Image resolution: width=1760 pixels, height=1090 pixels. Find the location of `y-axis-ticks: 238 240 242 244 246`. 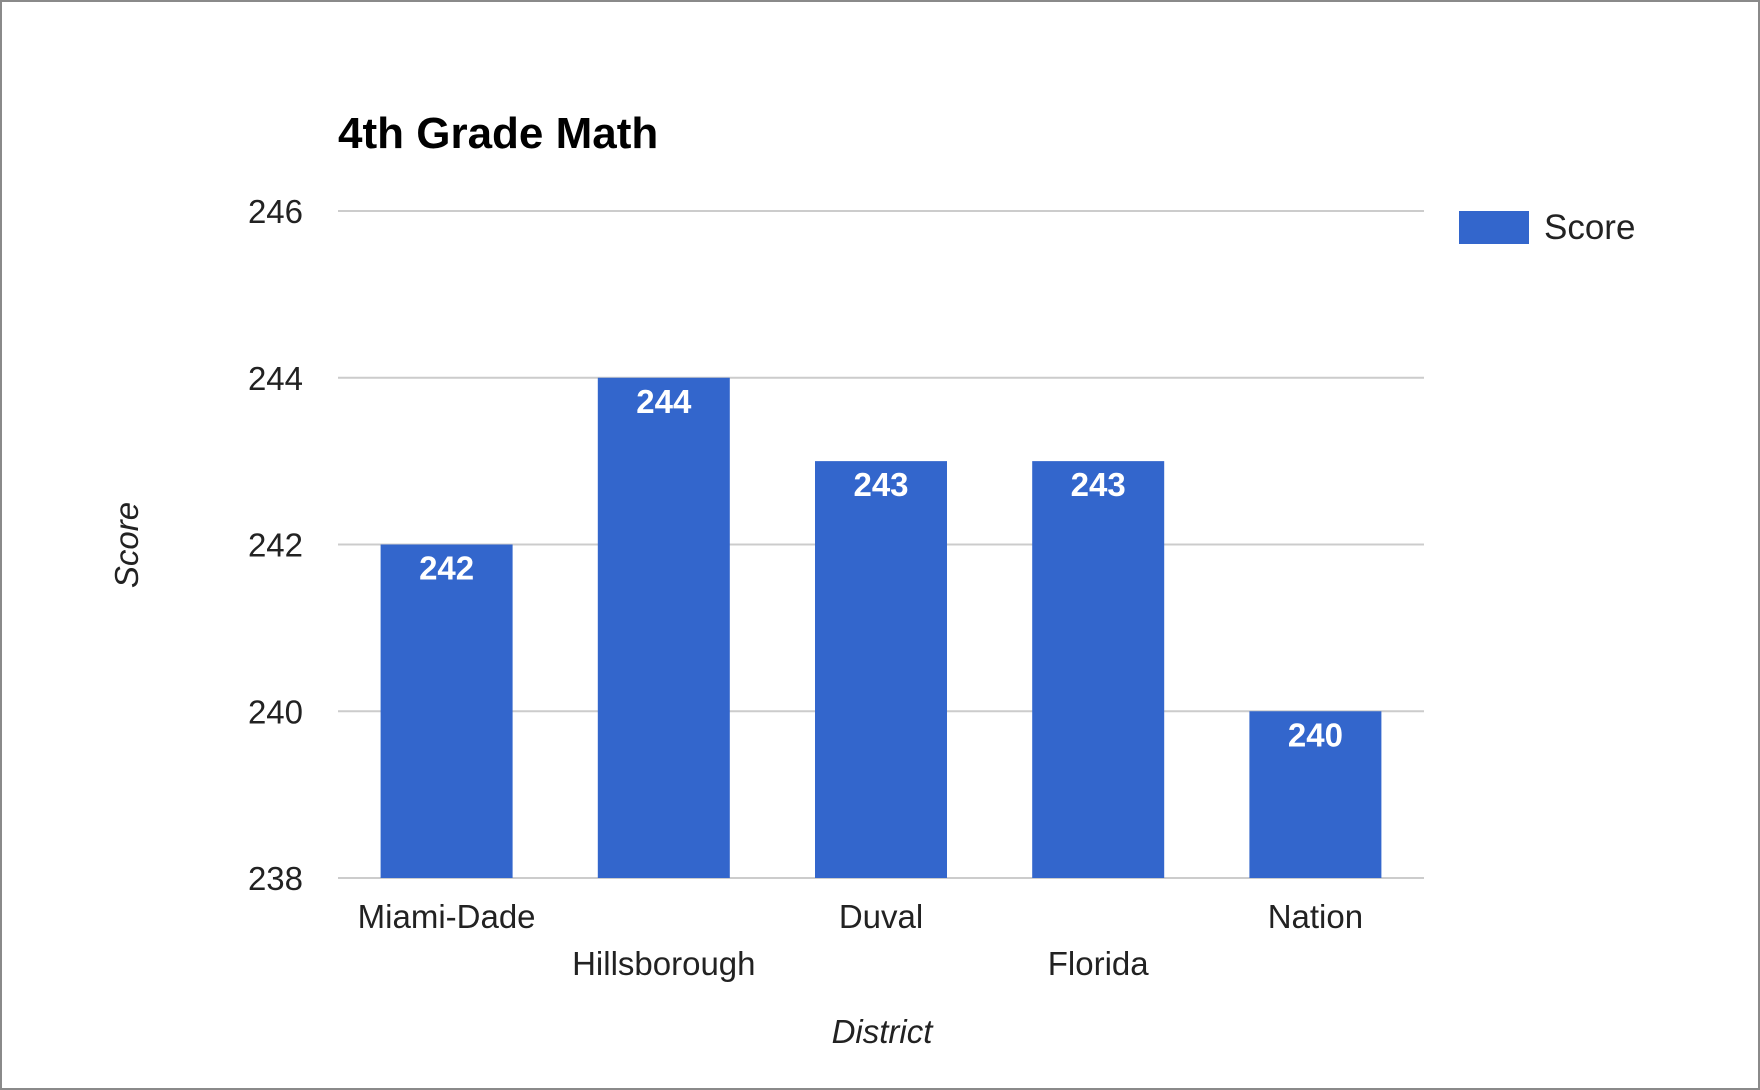

y-axis-ticks: 238 240 242 244 246 is located at coordinates (275, 545).